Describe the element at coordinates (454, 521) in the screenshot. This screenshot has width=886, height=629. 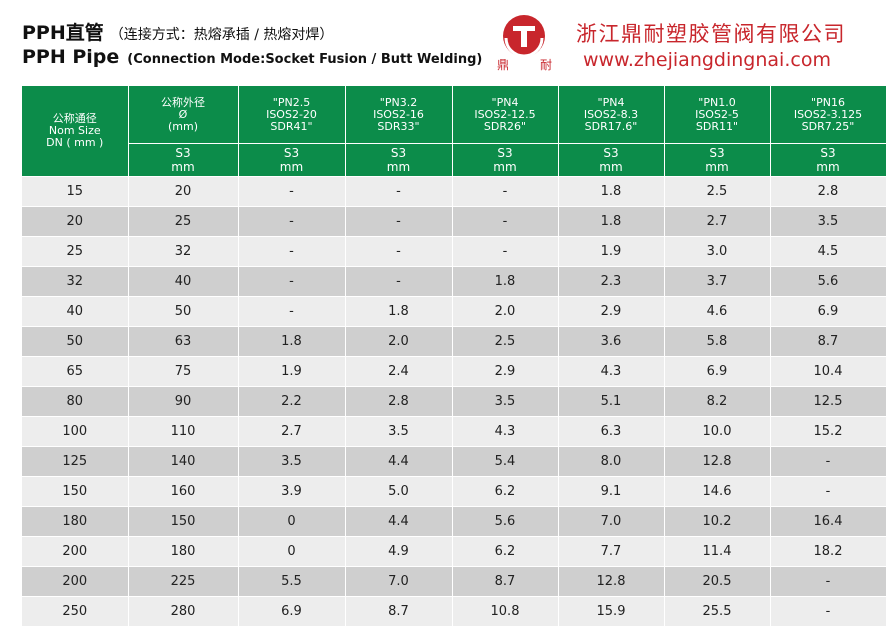
I see `table-row: 180 150 0 4.4 5.6 7.0 10.2 16.4` at that location.